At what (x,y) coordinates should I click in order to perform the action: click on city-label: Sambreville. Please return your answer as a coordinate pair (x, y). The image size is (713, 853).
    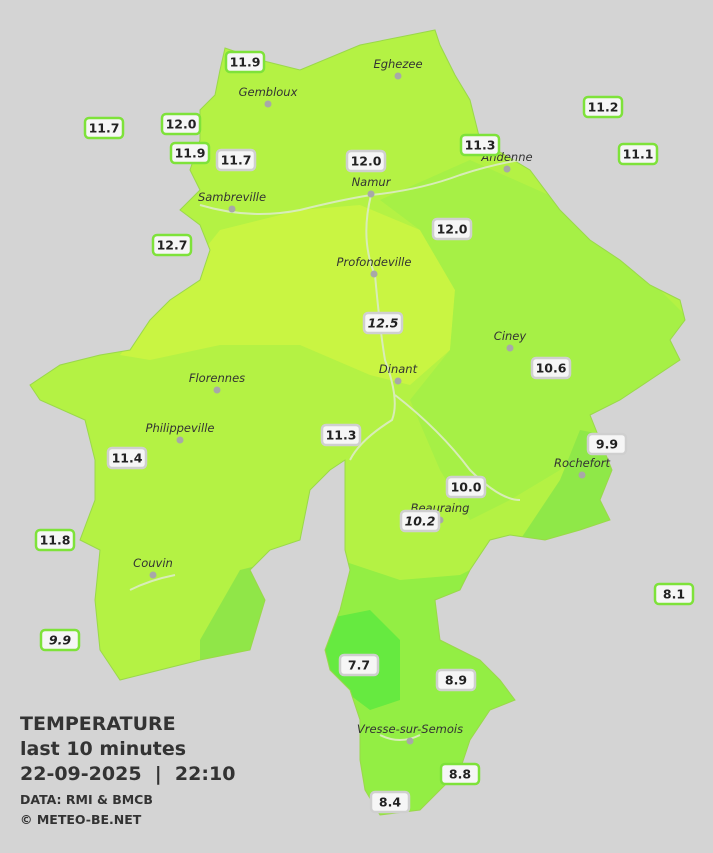
    Looking at the image, I should click on (232, 197).